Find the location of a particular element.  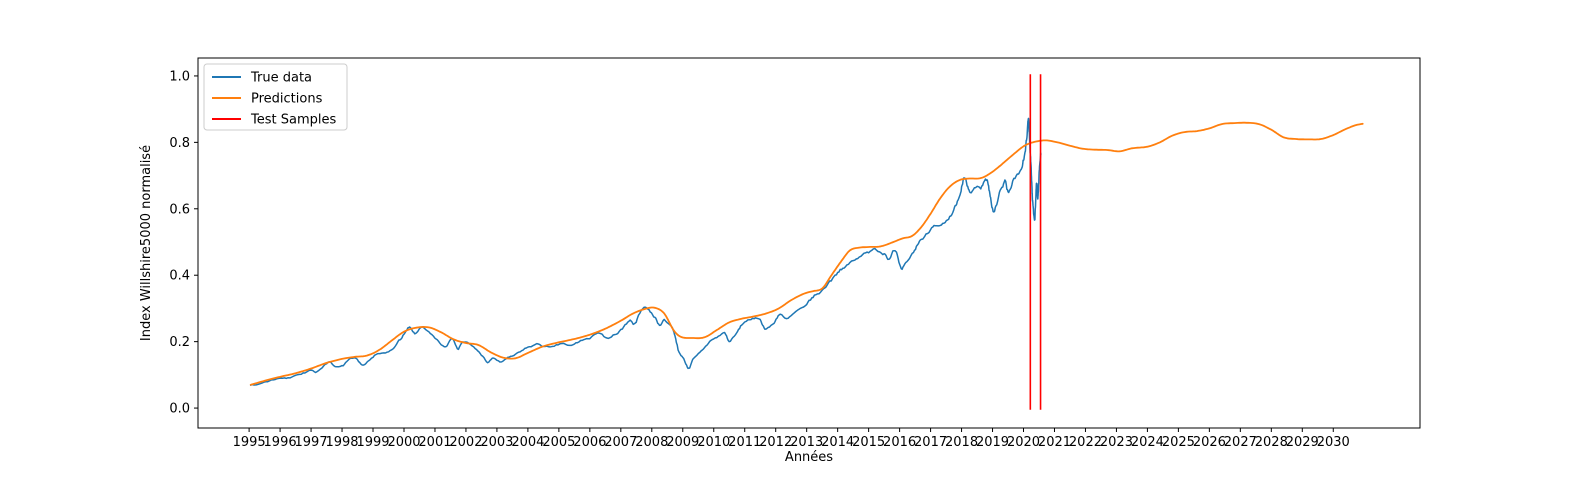

x-tick-label: 2019 is located at coordinates (992, 442).